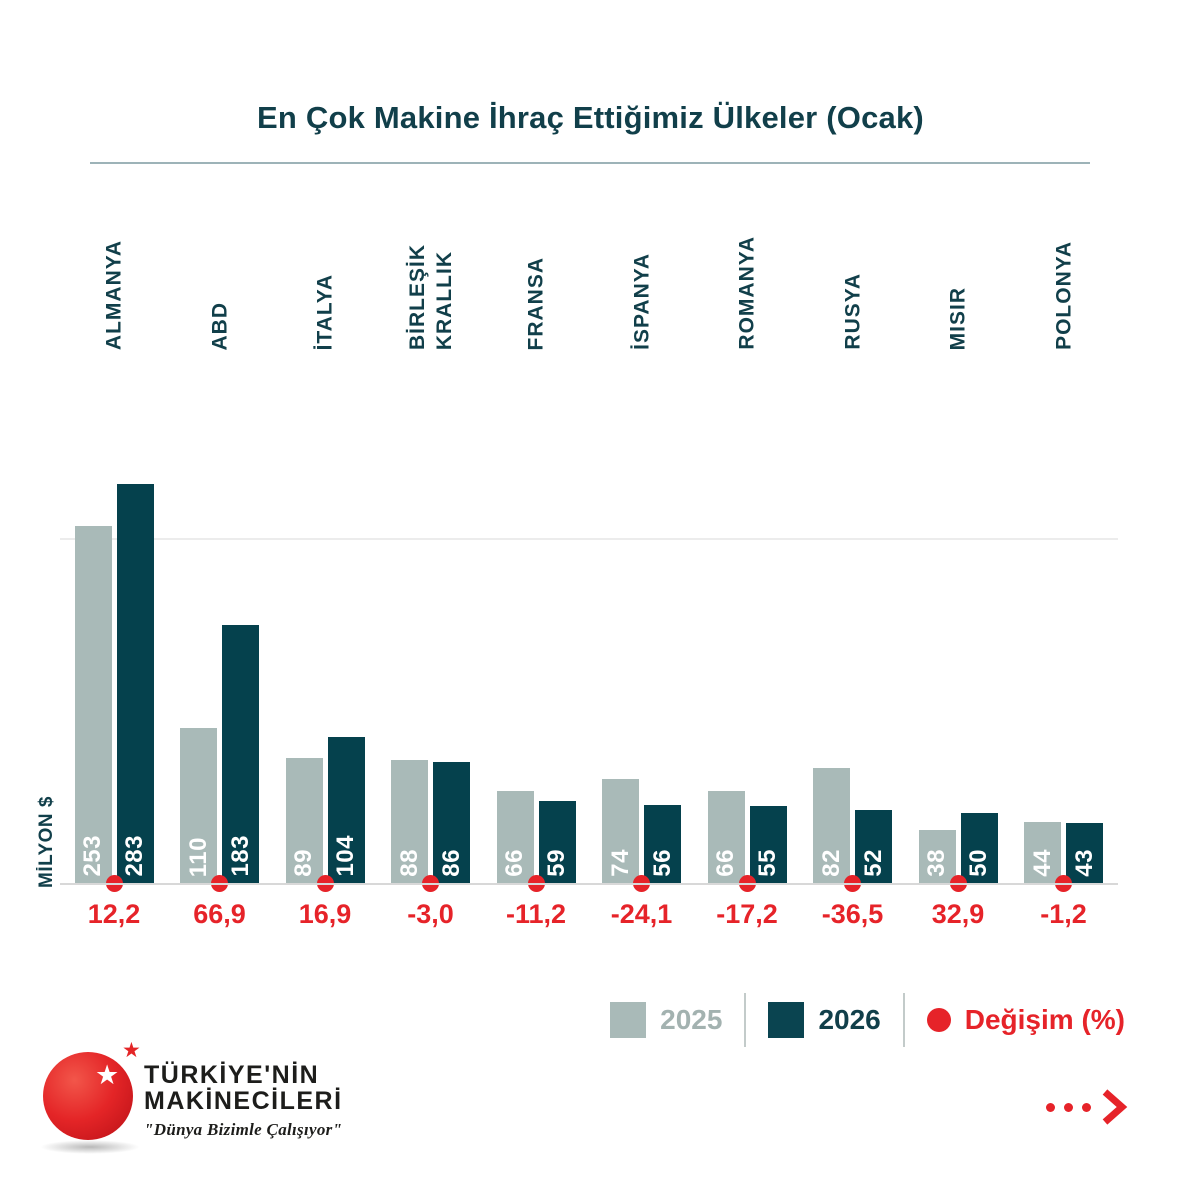 Image resolution: width=1181 pixels, height=1181 pixels. I want to click on bar-value-label: 50, so click(978, 863).